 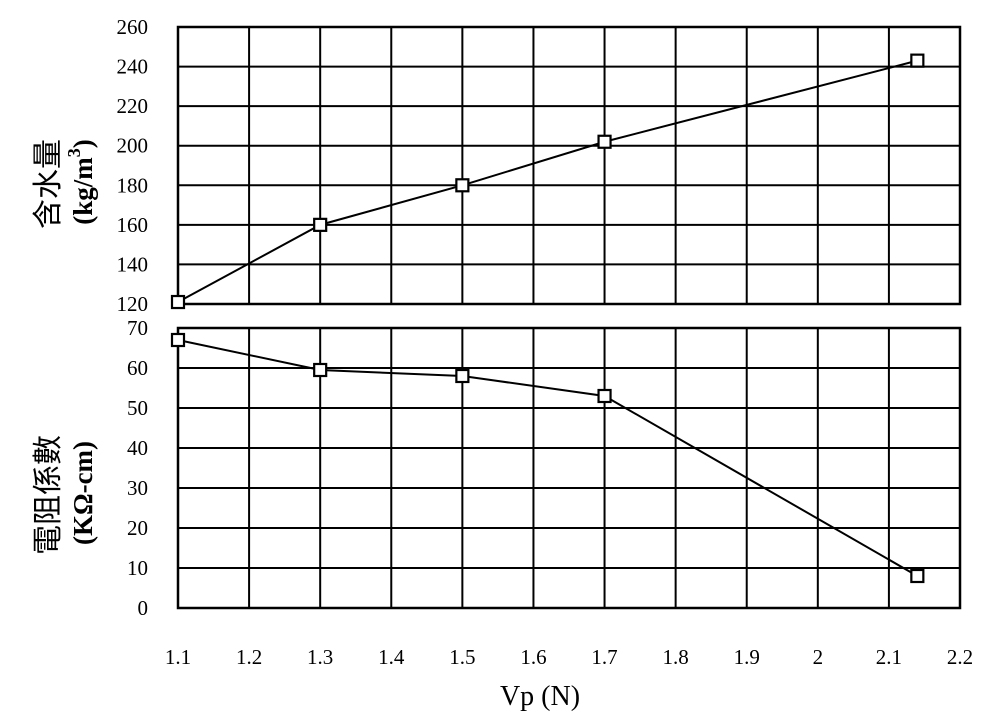 What do you see at coordinates (533, 657) in the screenshot?
I see `x-tick-label: 1.6` at bounding box center [533, 657].